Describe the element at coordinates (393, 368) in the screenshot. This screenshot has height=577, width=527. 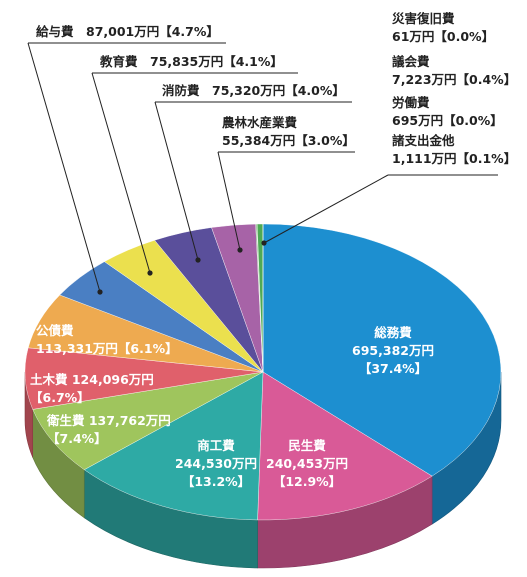
I see `slice-1-label-pct: 【37.4%】` at that location.